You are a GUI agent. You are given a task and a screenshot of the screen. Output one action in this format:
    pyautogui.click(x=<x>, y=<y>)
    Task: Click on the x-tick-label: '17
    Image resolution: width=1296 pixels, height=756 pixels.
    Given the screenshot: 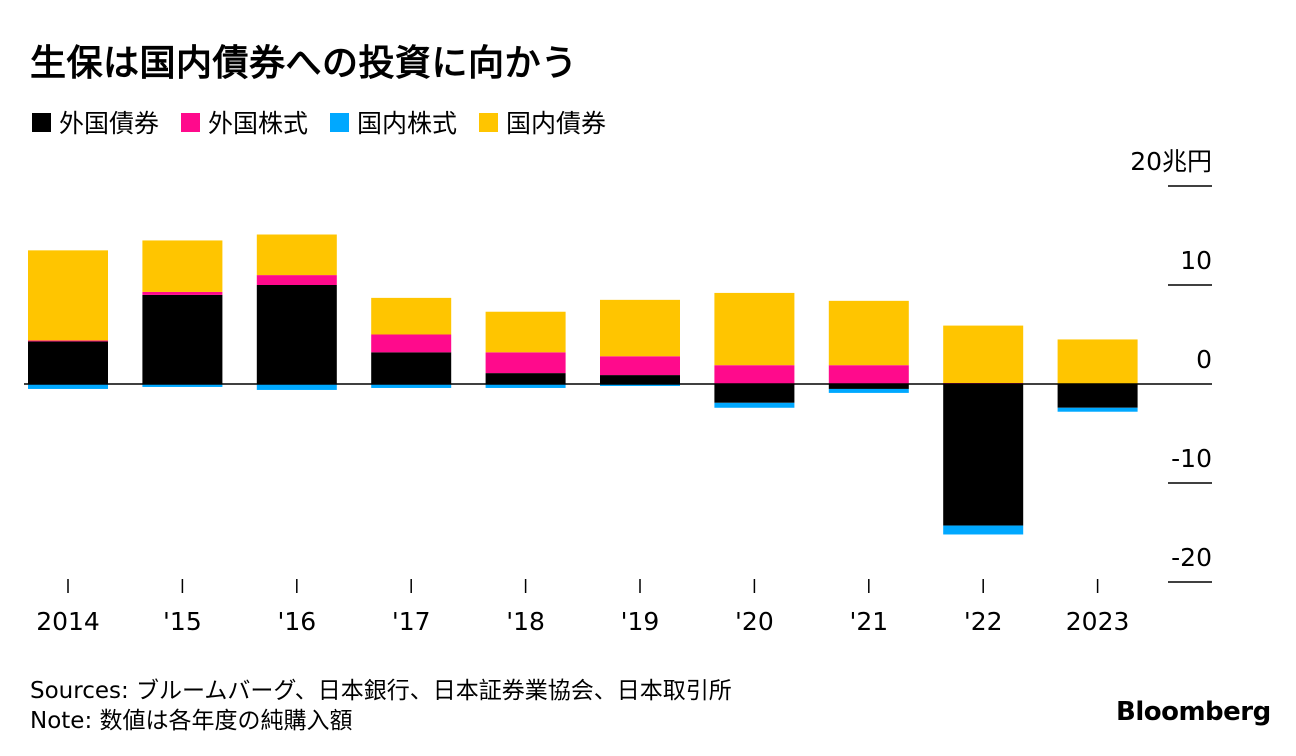 What is the action you would take?
    pyautogui.click(x=411, y=621)
    